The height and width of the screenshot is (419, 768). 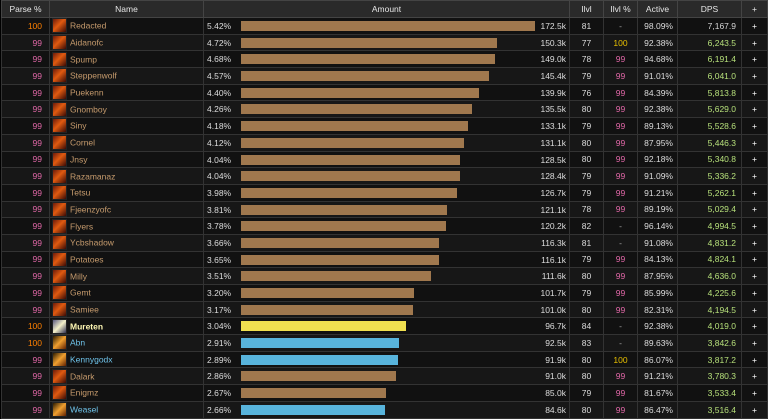 What do you see at coordinates (37, 392) in the screenshot?
I see `parse-value: 99` at bounding box center [37, 392].